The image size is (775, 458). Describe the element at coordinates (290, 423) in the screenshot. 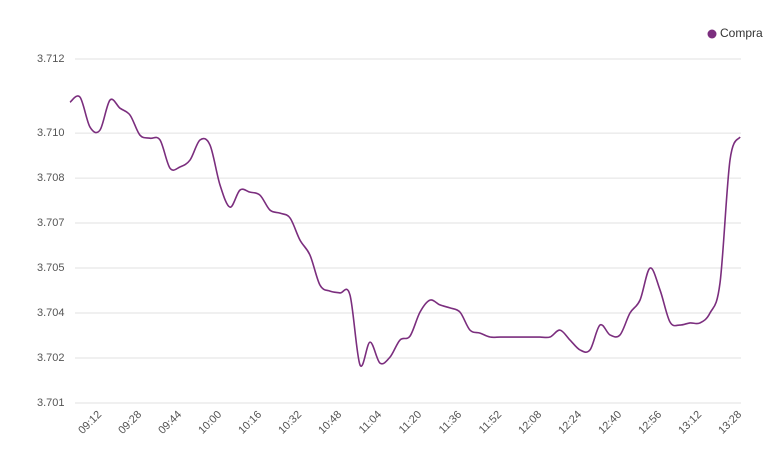

I see `x-tick-label: 10:32` at that location.